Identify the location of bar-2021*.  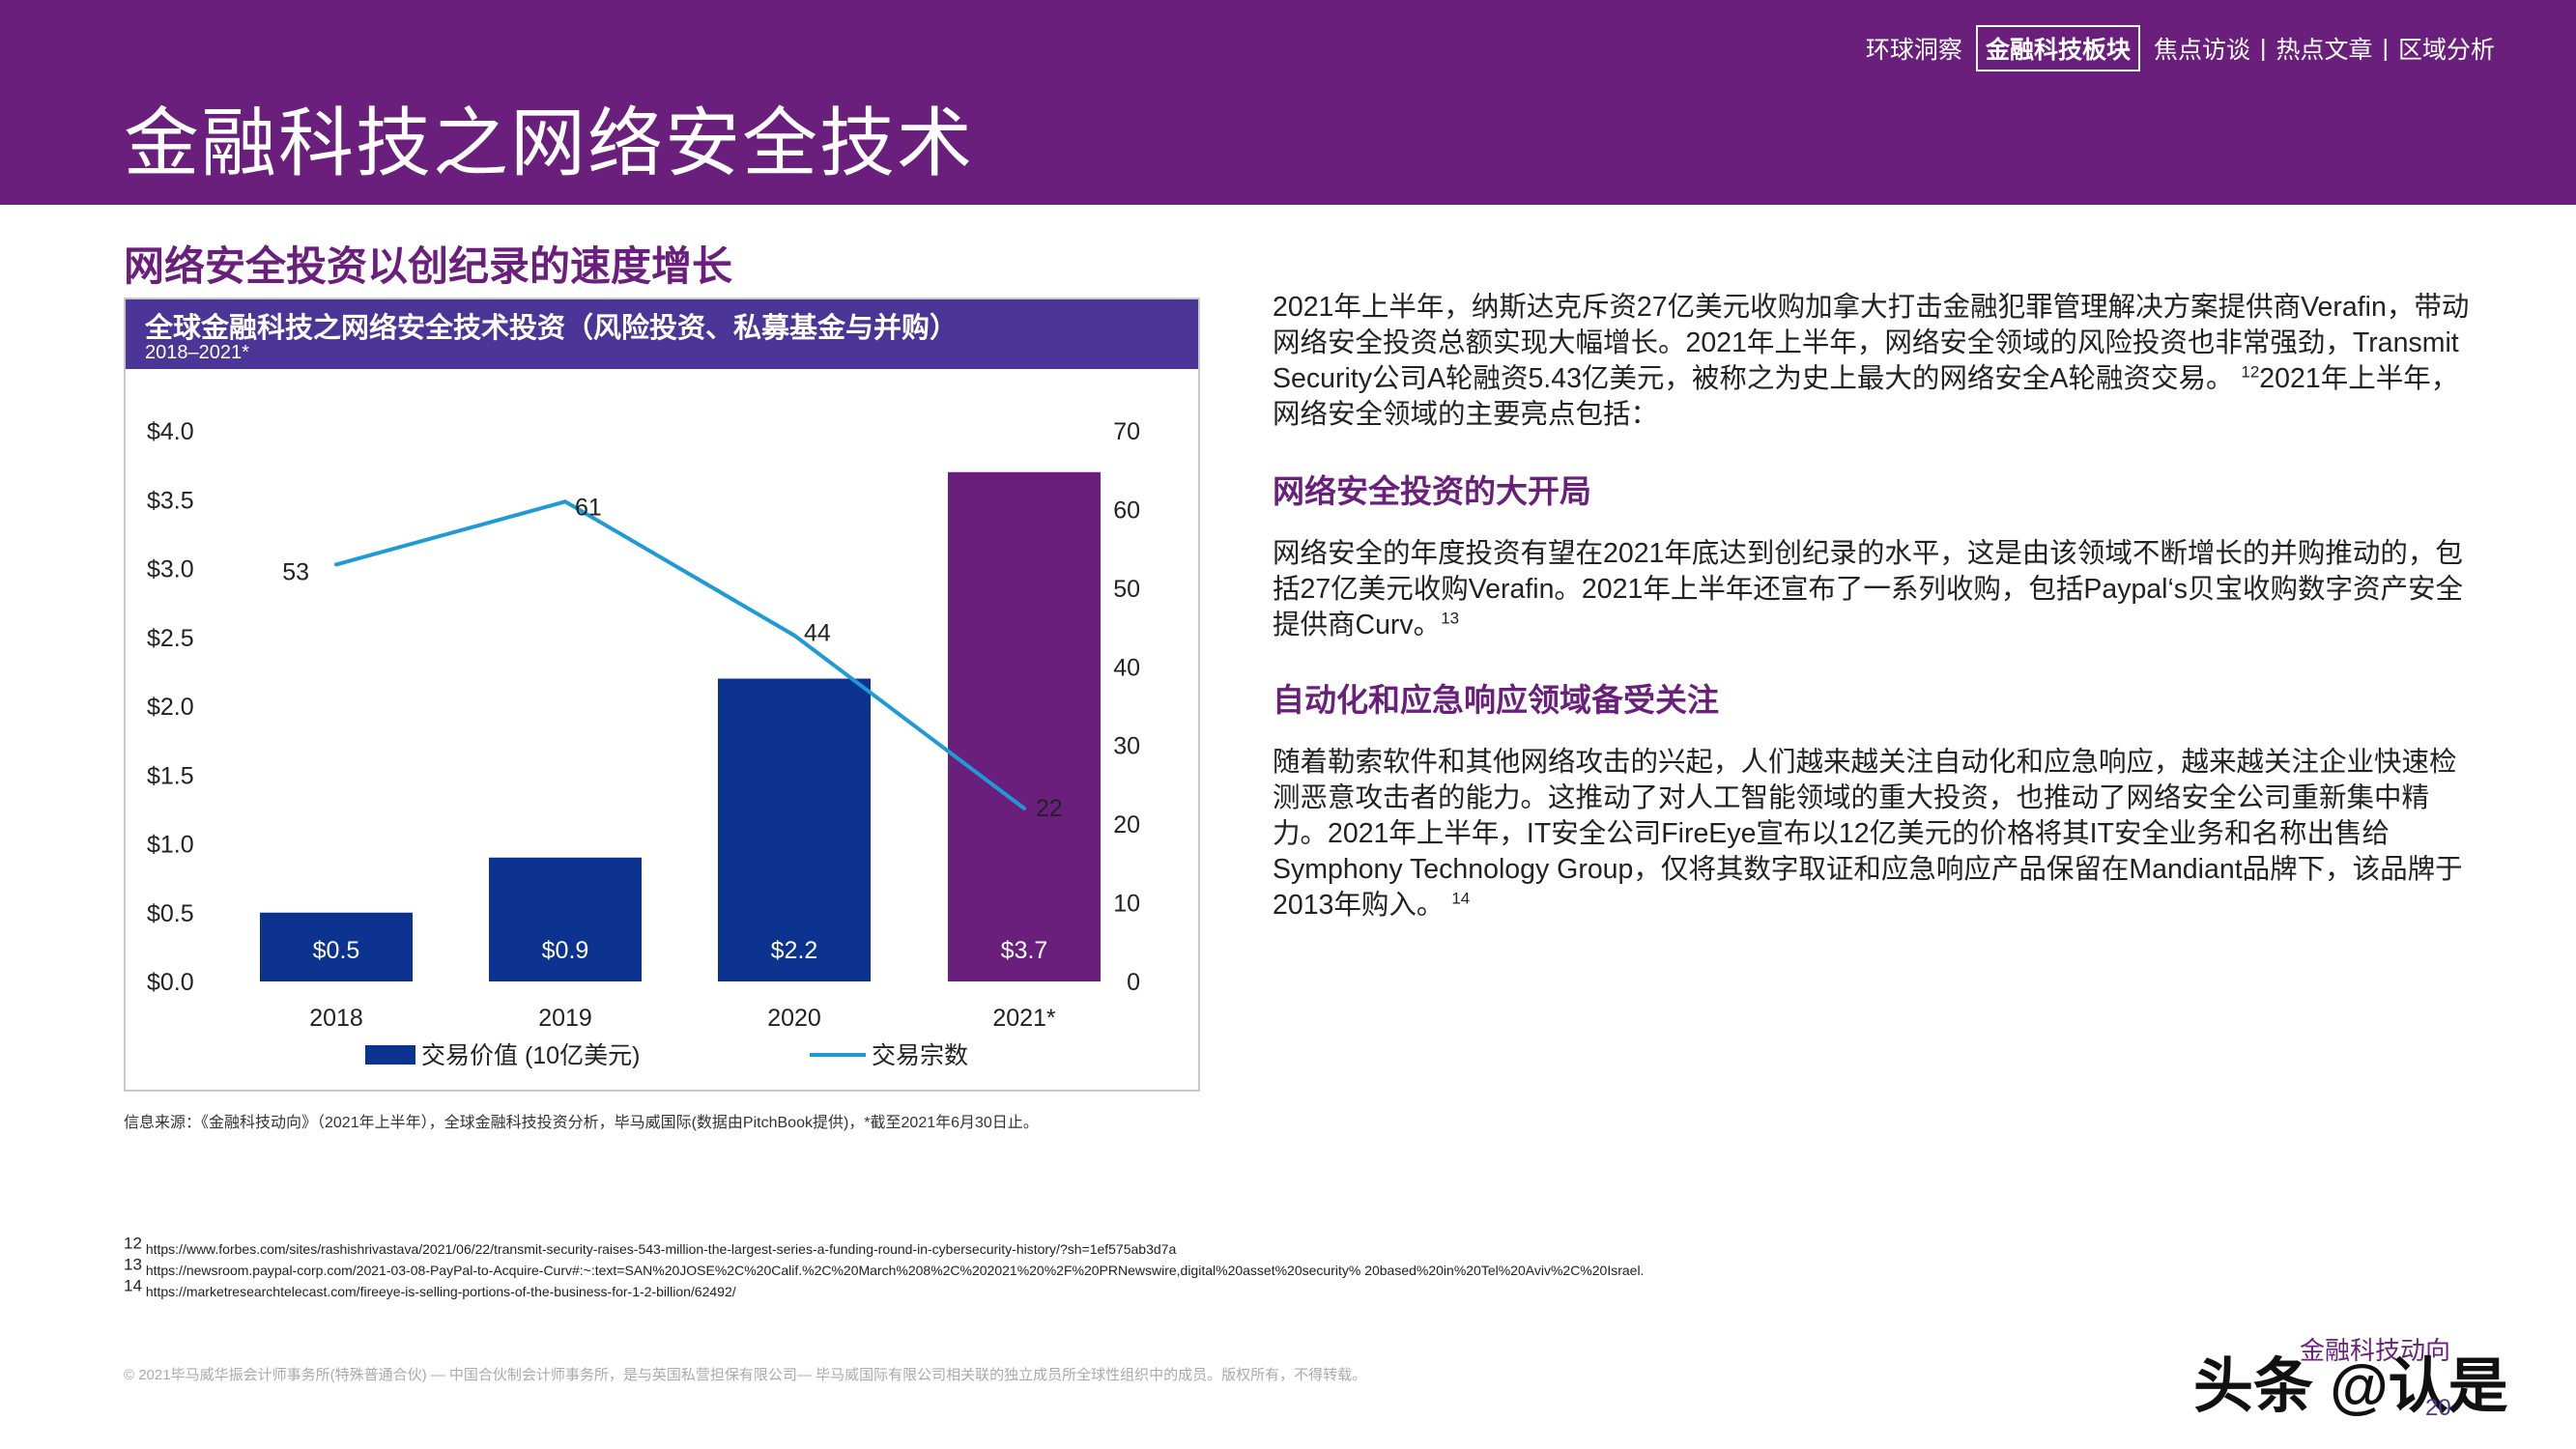
(1025, 726).